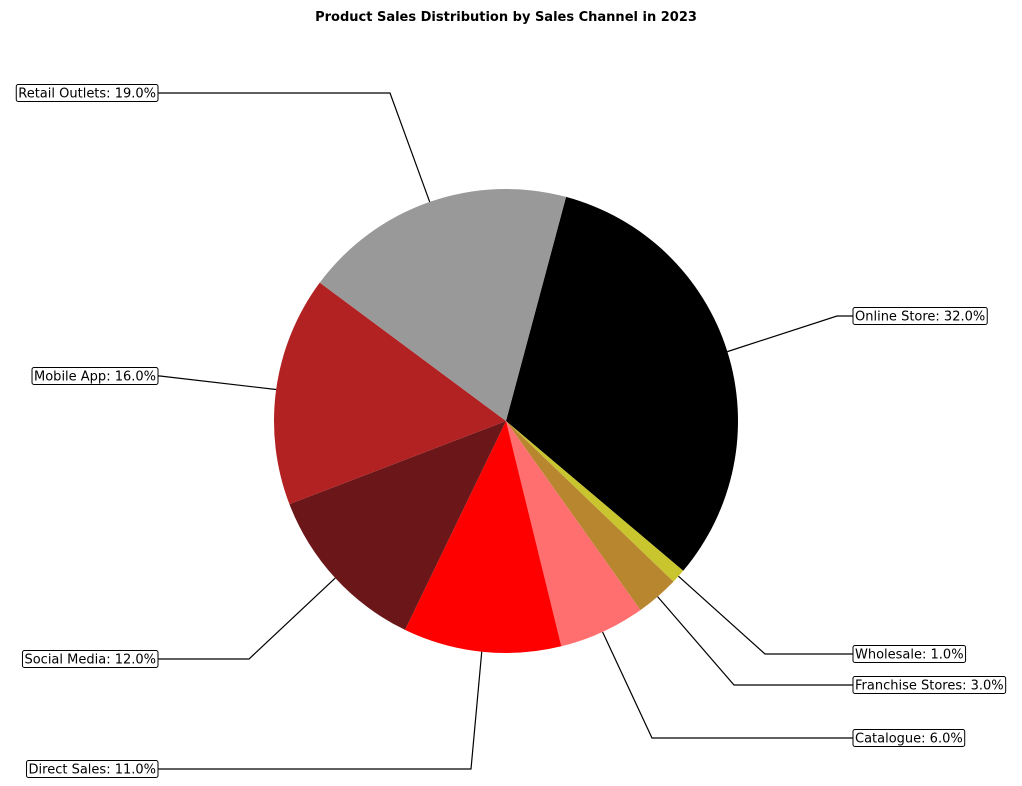 The width and height of the screenshot is (1022, 786). I want to click on slice-label-wholesale: Wholesale: 1.0%, so click(909, 654).